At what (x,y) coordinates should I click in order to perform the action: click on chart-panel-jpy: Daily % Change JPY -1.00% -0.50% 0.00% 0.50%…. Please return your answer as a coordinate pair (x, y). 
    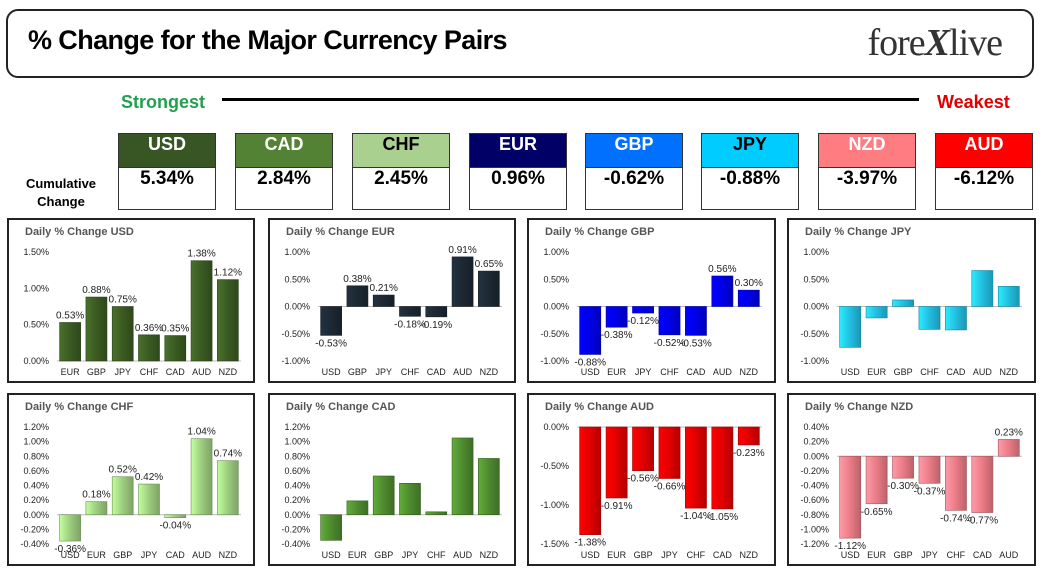
    Looking at the image, I should click on (911, 300).